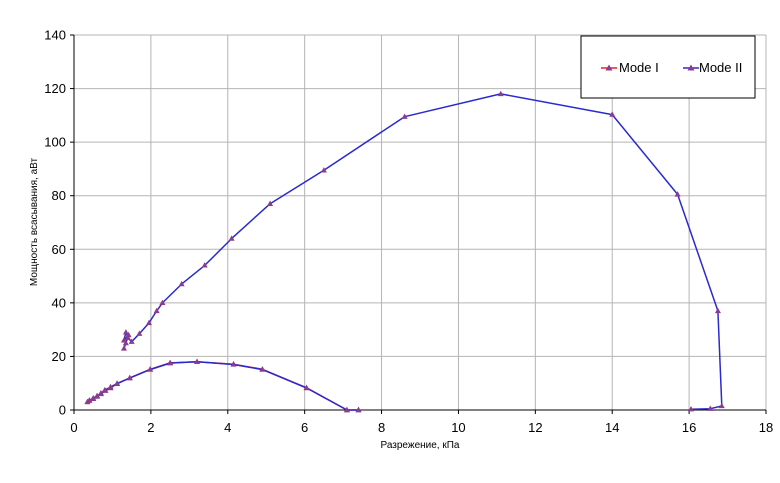 The image size is (780, 483). I want to click on x-tick-label: 16, so click(689, 427).